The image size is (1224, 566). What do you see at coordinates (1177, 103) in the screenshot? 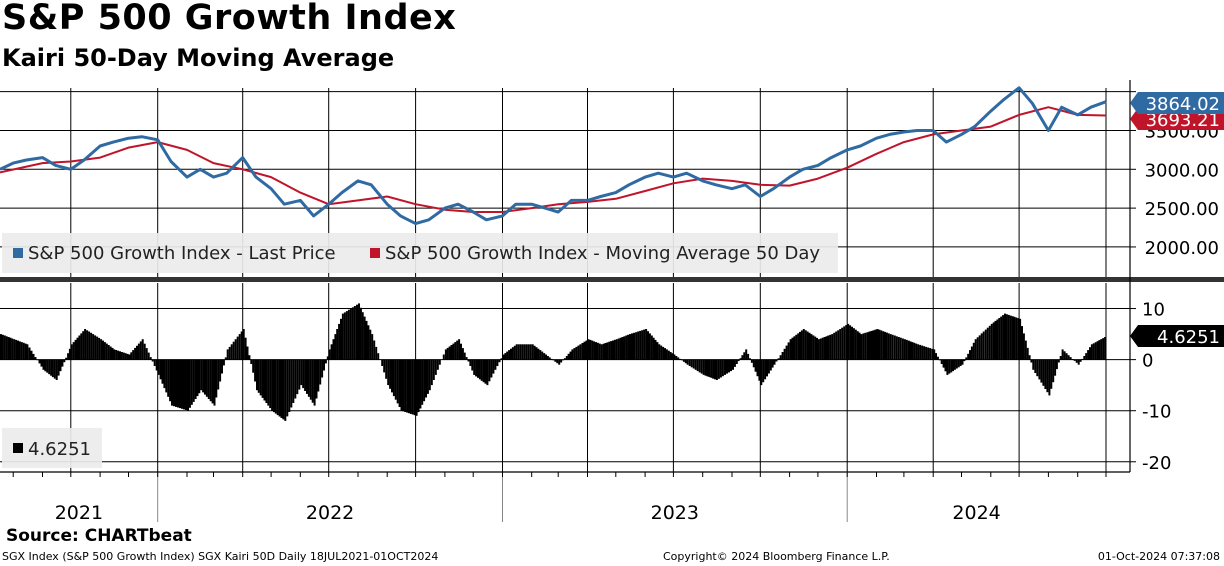
I see `price-last-value-tag: 3864.02` at bounding box center [1177, 103].